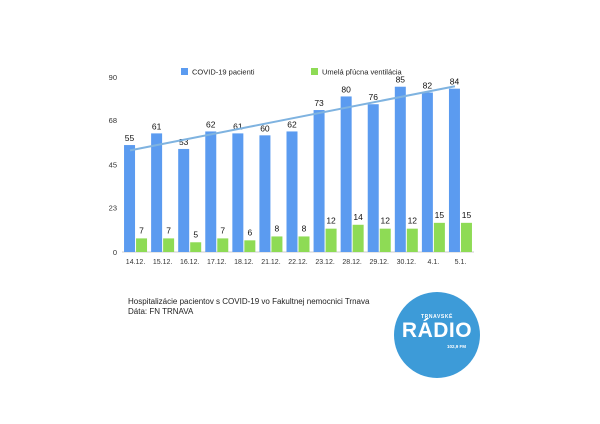 This screenshot has width=600, height=424. I want to click on y-axis: 0 23 45 68 90, so click(113, 165).